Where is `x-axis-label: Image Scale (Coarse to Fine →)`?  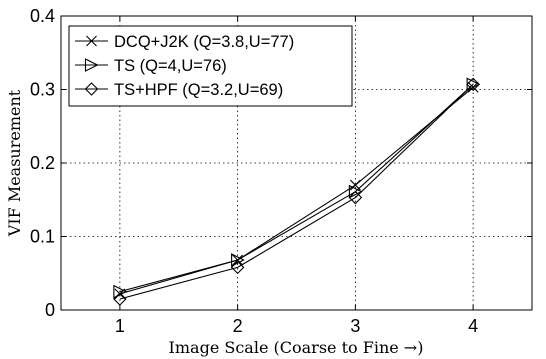 x-axis-label: Image Scale (Coarse to Fine →) is located at coordinates (296, 347).